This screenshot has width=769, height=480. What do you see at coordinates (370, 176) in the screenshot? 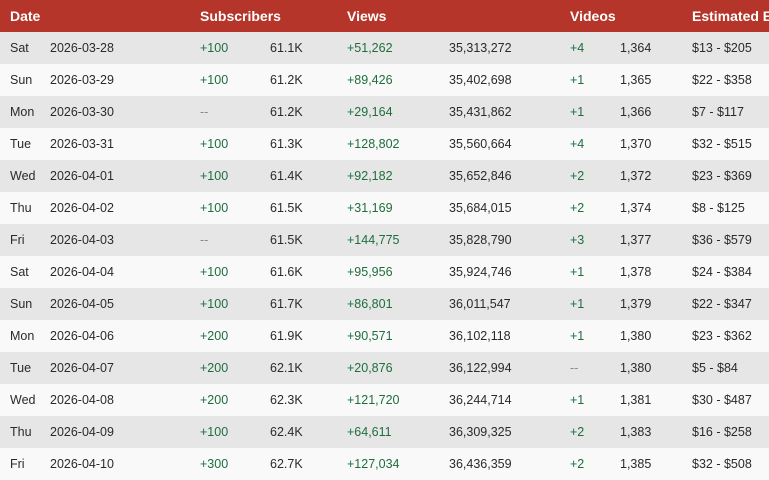
I see `views-change-cell: +92,182` at bounding box center [370, 176].